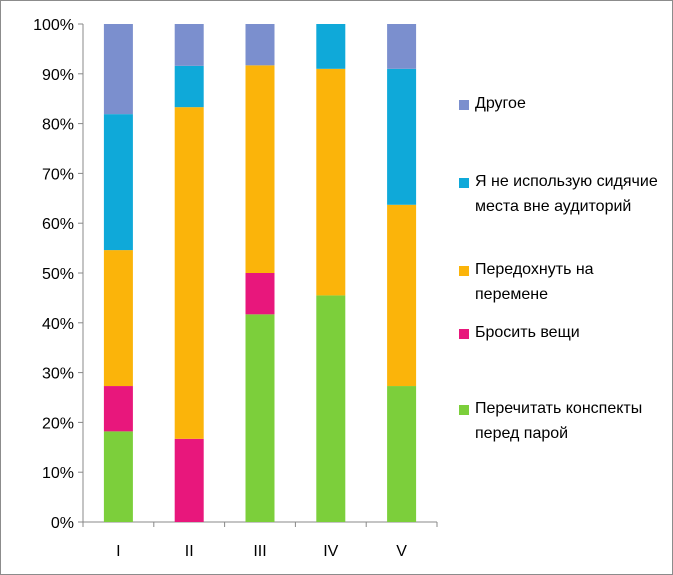 Image resolution: width=673 pixels, height=575 pixels. I want to click on y-tick-label: 90%, so click(58, 75).